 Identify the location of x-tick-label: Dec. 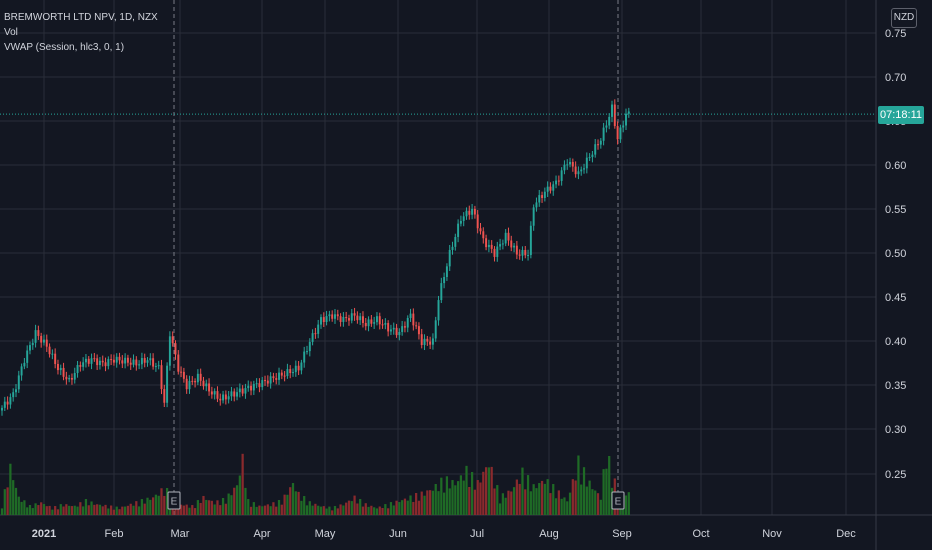
(846, 534).